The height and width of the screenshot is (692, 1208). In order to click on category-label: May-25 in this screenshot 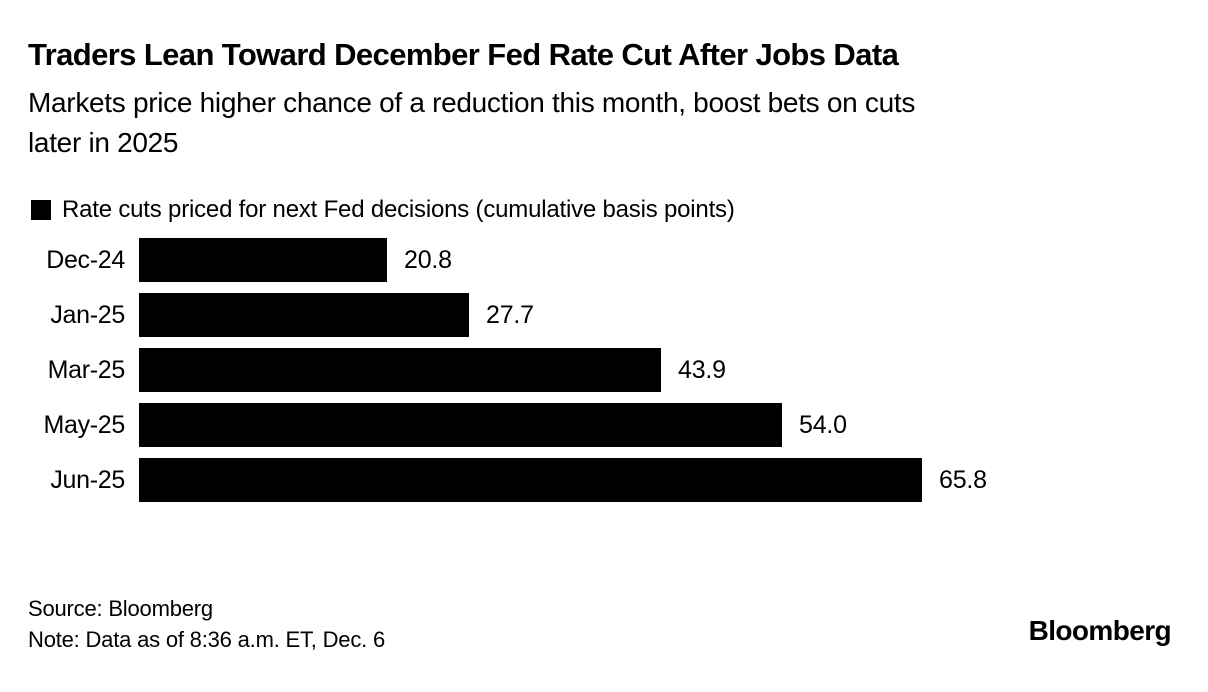, I will do `click(84, 424)`.